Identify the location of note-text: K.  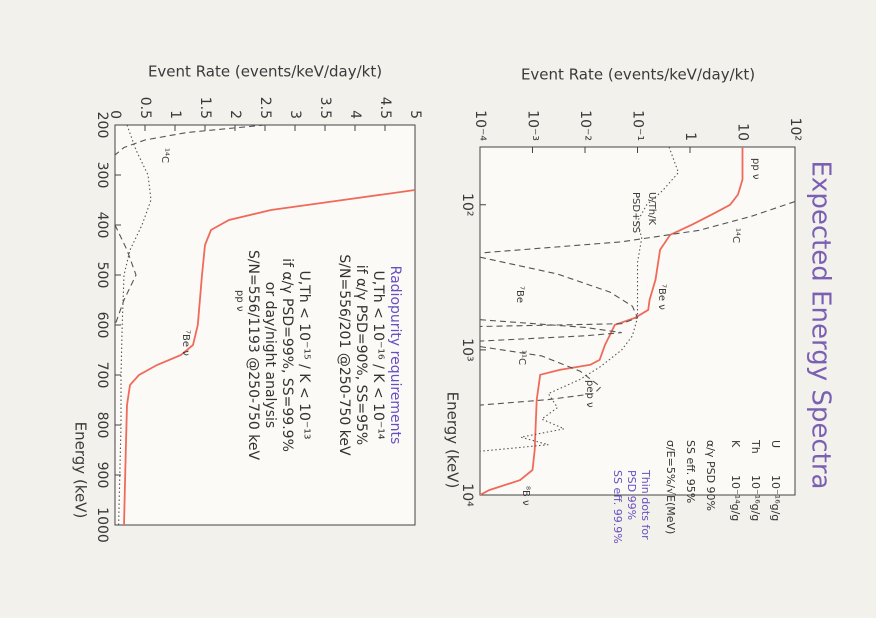
(735, 444).